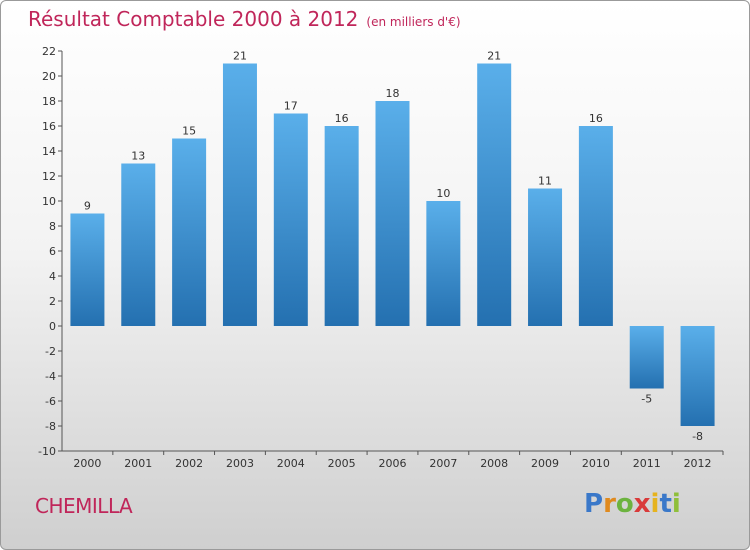 The height and width of the screenshot is (550, 750). I want to click on y-tick-label: 14, so click(49, 151).